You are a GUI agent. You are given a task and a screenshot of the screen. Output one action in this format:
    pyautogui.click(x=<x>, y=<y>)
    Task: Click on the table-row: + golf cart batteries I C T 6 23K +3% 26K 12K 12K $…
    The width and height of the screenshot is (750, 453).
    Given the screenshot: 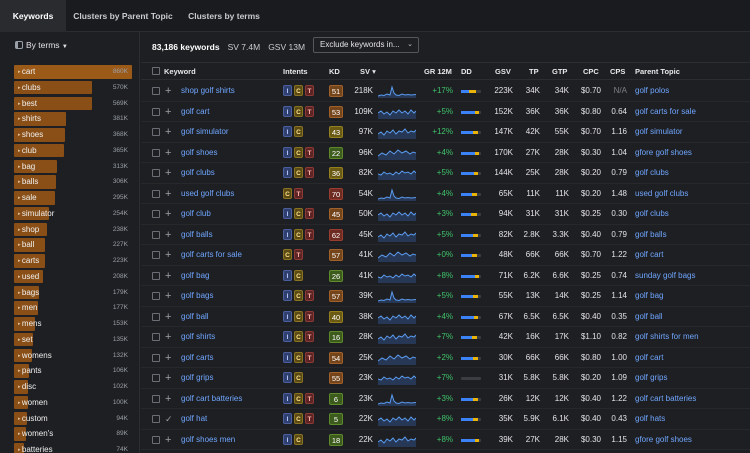 What is the action you would take?
    pyautogui.click(x=445, y=399)
    